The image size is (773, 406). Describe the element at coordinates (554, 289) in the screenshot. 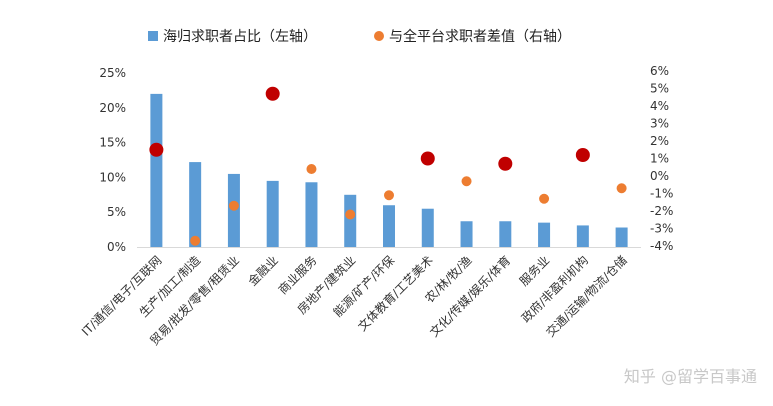

I see `category-label: 政府/非盈利机构` at that location.